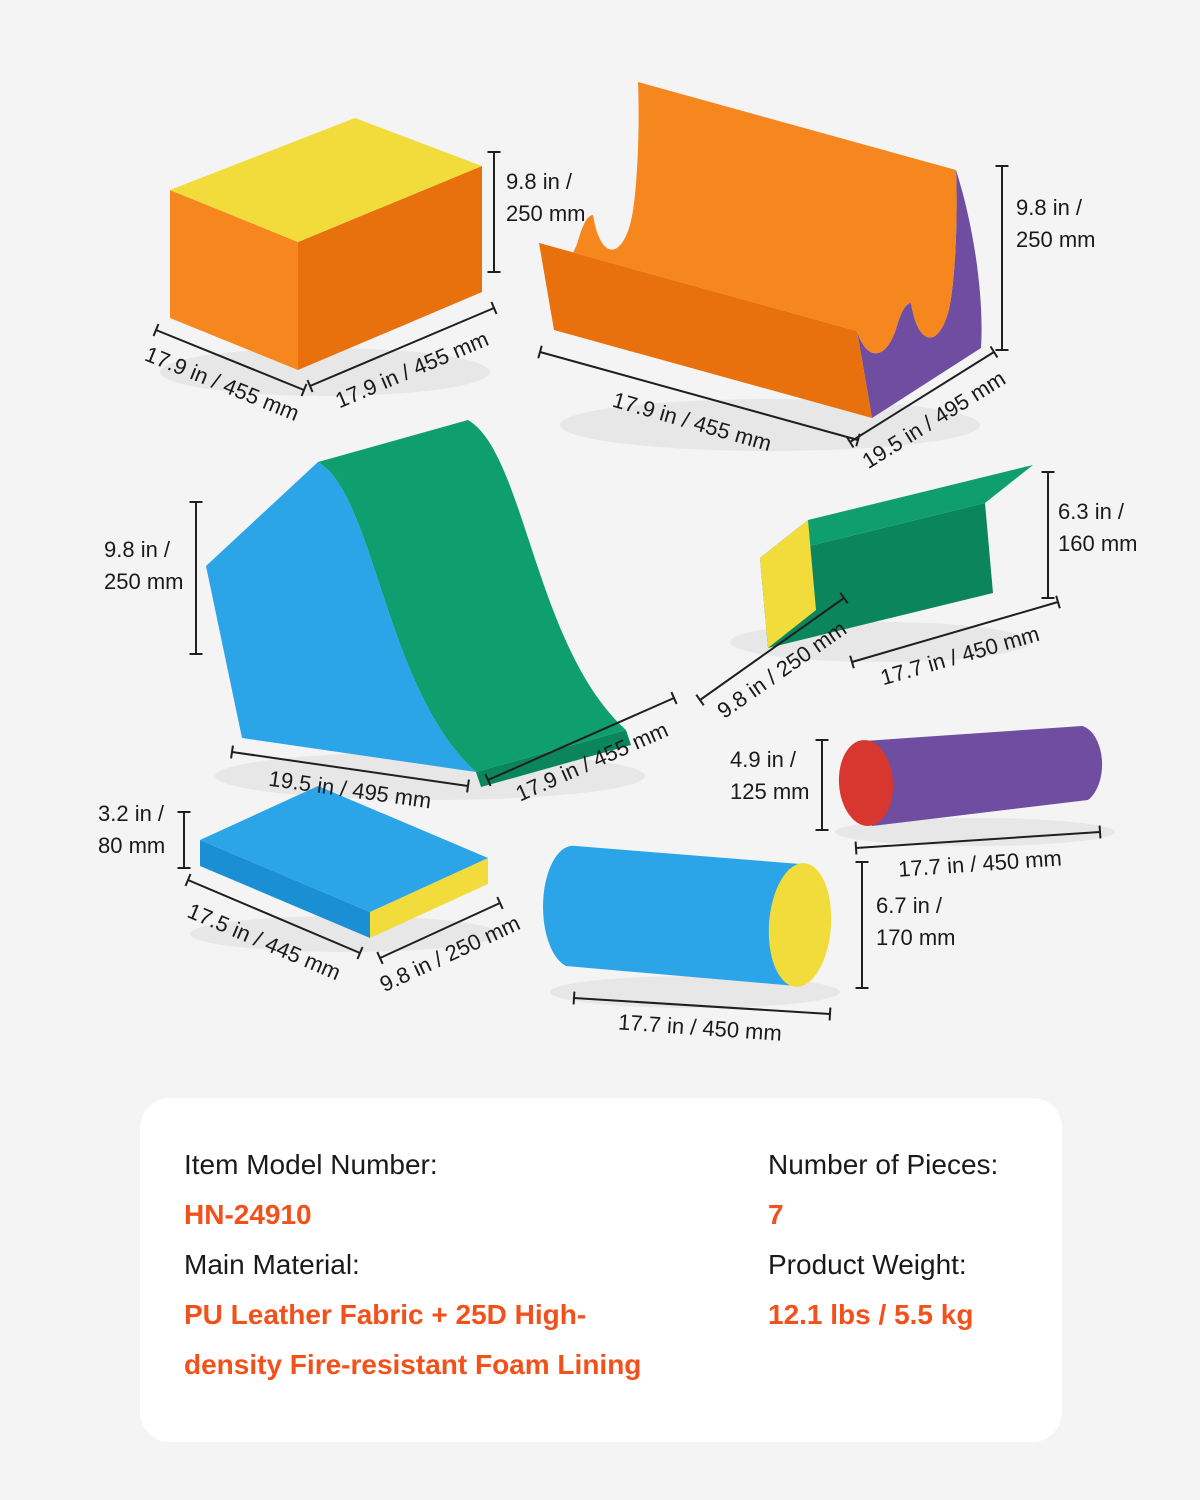 The width and height of the screenshot is (1200, 1500). I want to click on material-value-line-1: PU Leather Fabric + 25D High-, so click(385, 1314).